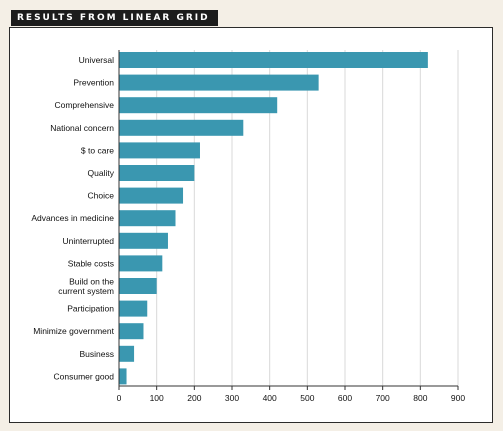 The width and height of the screenshot is (503, 431). What do you see at coordinates (84, 105) in the screenshot?
I see `category-label-2: Comprehensive` at bounding box center [84, 105].